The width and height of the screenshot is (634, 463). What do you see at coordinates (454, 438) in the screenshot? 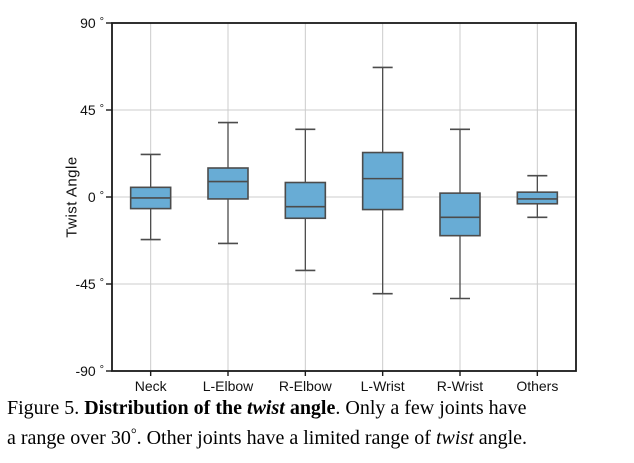
I see `caption-italic-twist: twist` at bounding box center [454, 438].